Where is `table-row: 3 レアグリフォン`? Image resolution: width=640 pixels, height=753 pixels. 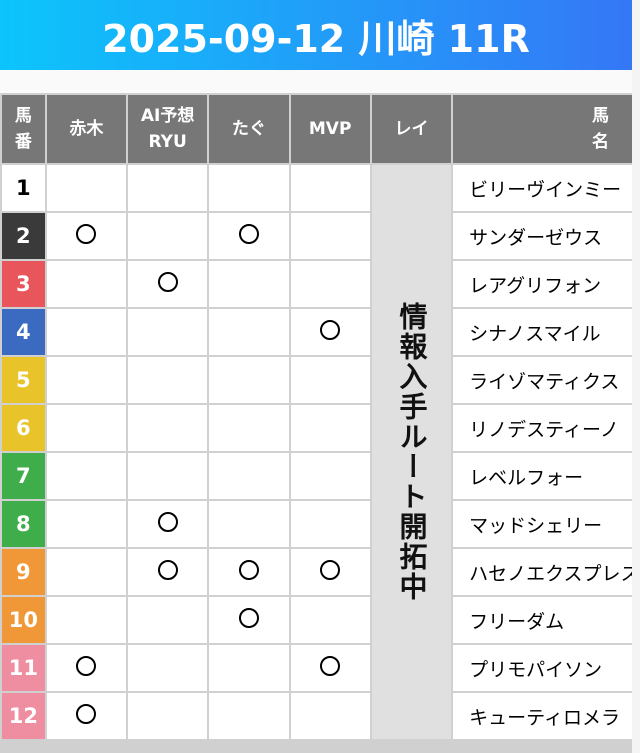 table-row: 3 レアグリフォン is located at coordinates (317, 284).